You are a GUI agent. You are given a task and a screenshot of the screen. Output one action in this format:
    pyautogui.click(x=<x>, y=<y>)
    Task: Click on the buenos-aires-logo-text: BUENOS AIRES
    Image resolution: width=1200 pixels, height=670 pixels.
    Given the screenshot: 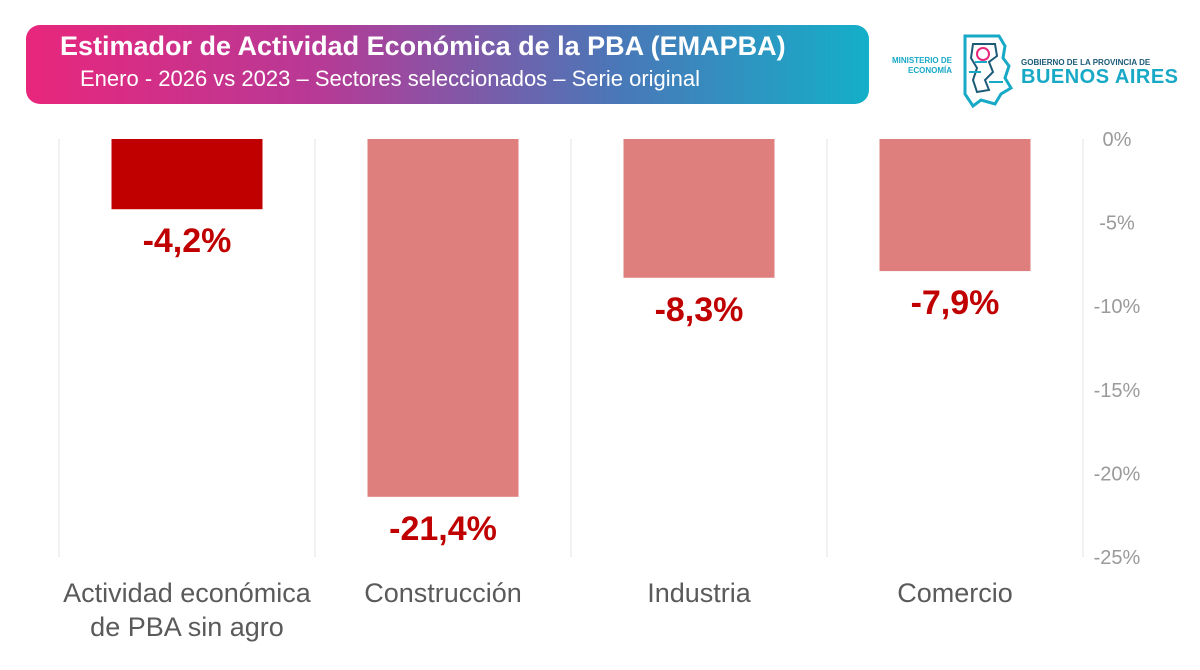 What is the action you would take?
    pyautogui.click(x=1100, y=77)
    